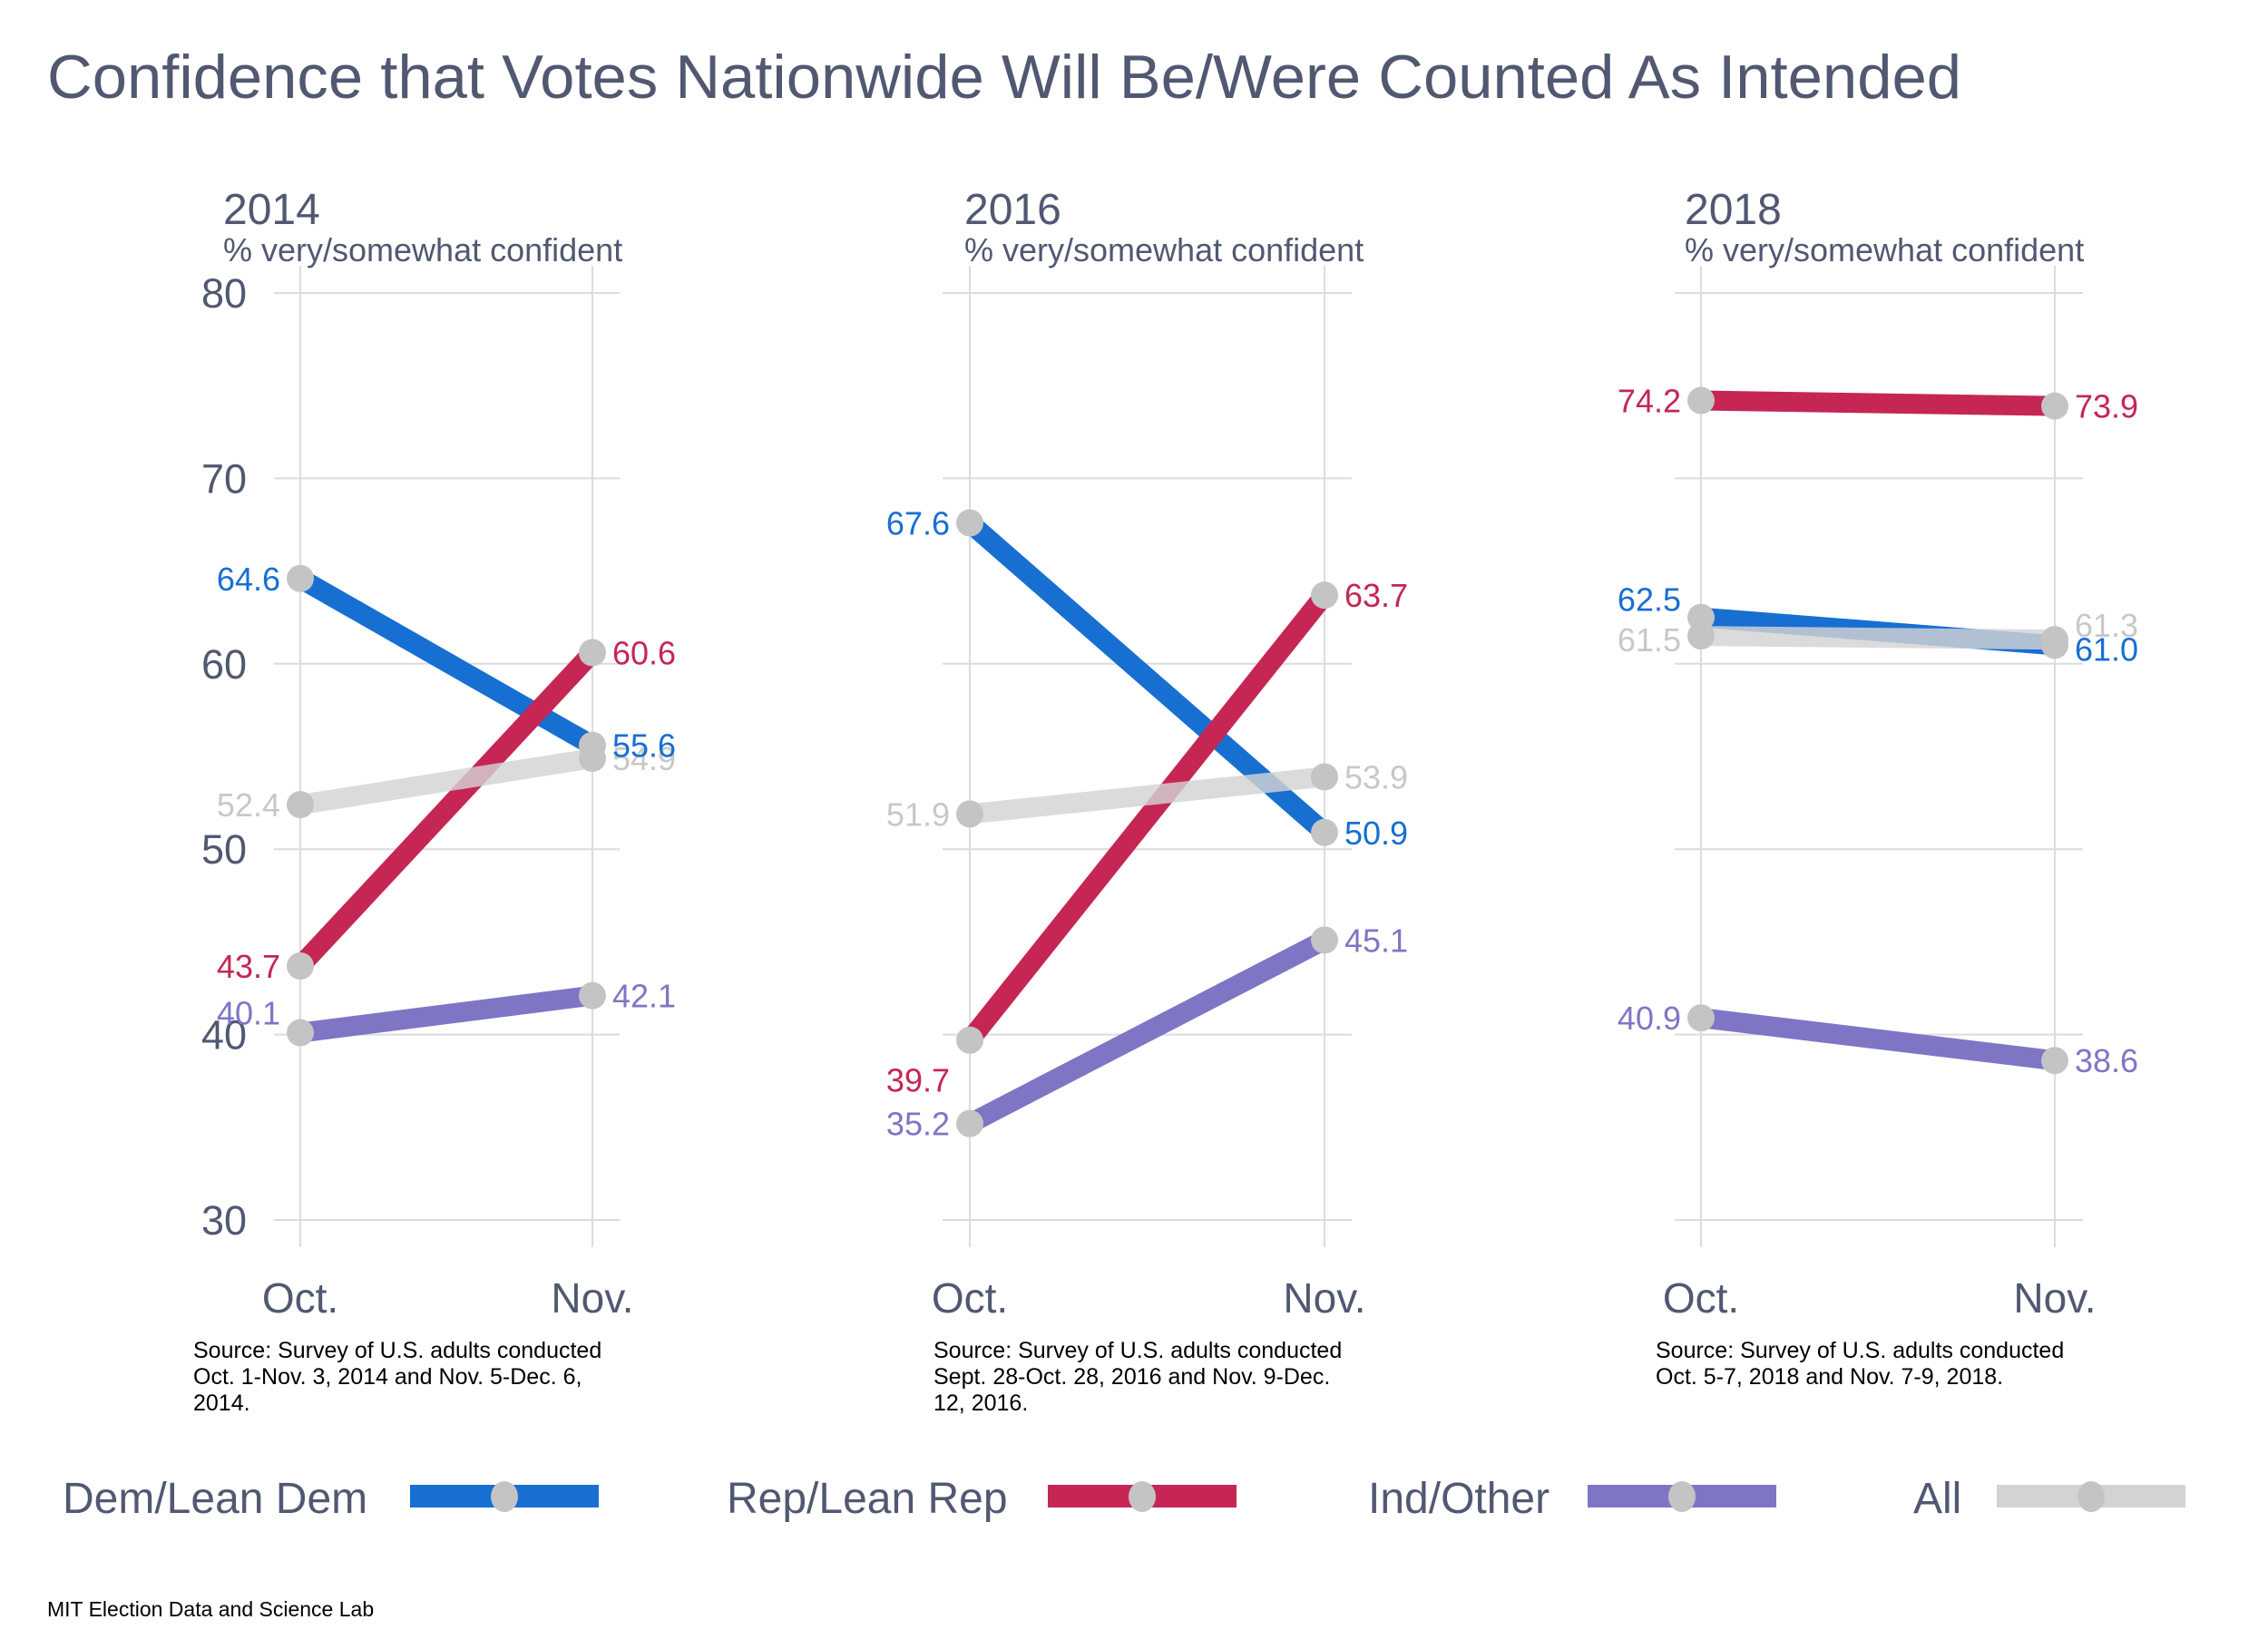 Image resolution: width=2268 pixels, height=1649 pixels. I want to click on y-tick-label: 30, so click(224, 1220).